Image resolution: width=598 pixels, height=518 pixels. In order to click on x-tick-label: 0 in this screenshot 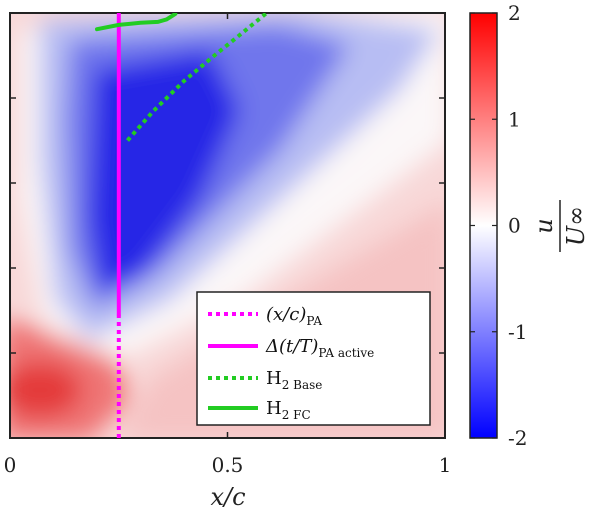, I will do `click(10, 465)`.